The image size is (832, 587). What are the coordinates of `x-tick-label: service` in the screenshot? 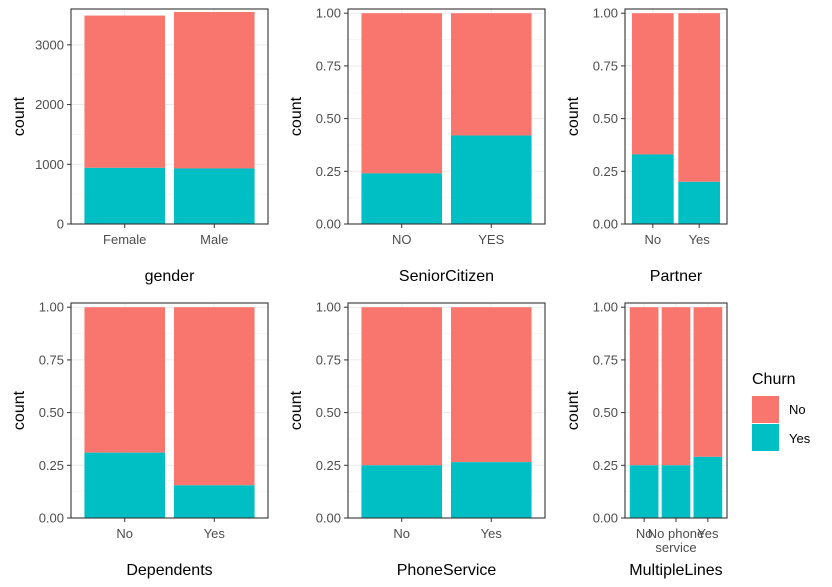 It's located at (675, 547).